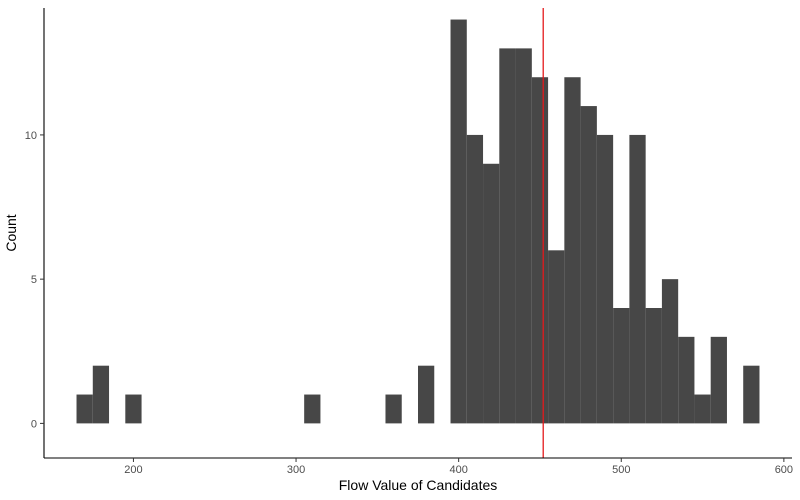  I want to click on x-tick-label: 500, so click(621, 470).